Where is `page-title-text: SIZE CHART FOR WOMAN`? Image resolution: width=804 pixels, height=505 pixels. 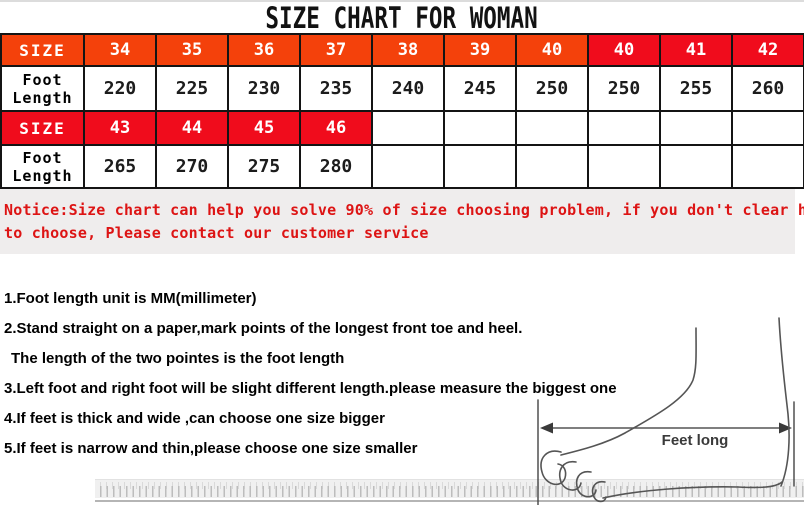 page-title-text: SIZE CHART FOR WOMAN is located at coordinates (402, 17).